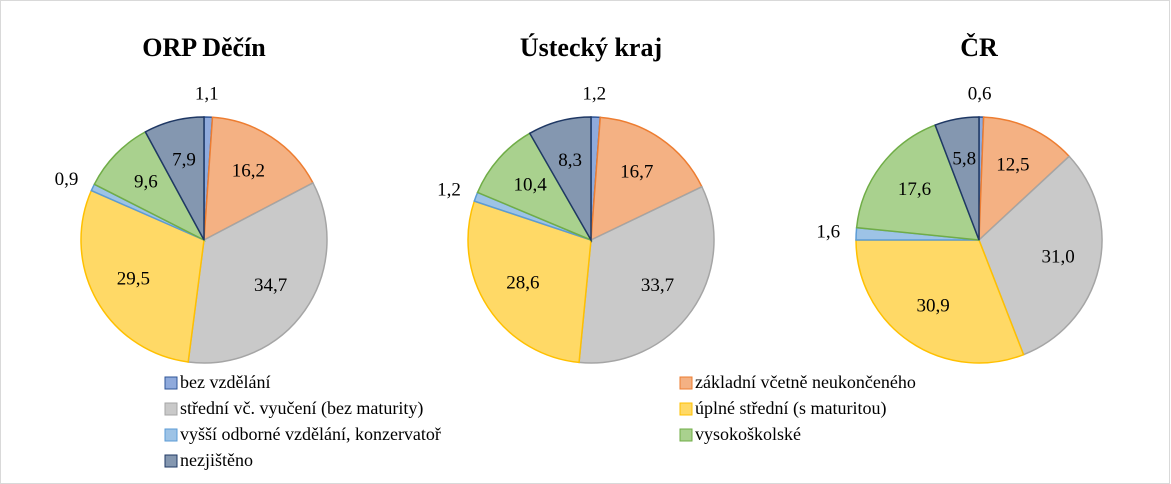 The width and height of the screenshot is (1171, 484). What do you see at coordinates (1012, 165) in the screenshot?
I see `data-label: 12,5` at bounding box center [1012, 165].